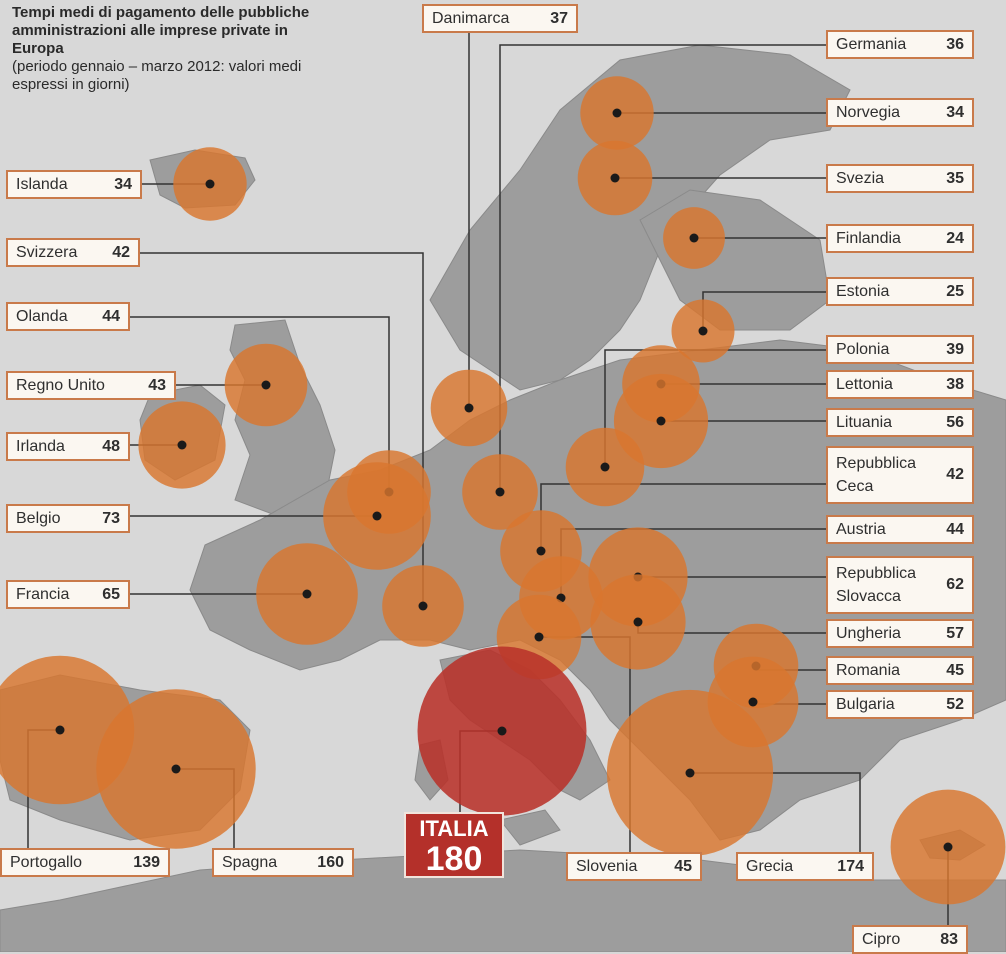 The height and width of the screenshot is (954, 1006). I want to click on label-austria: Austria 44, so click(900, 529).